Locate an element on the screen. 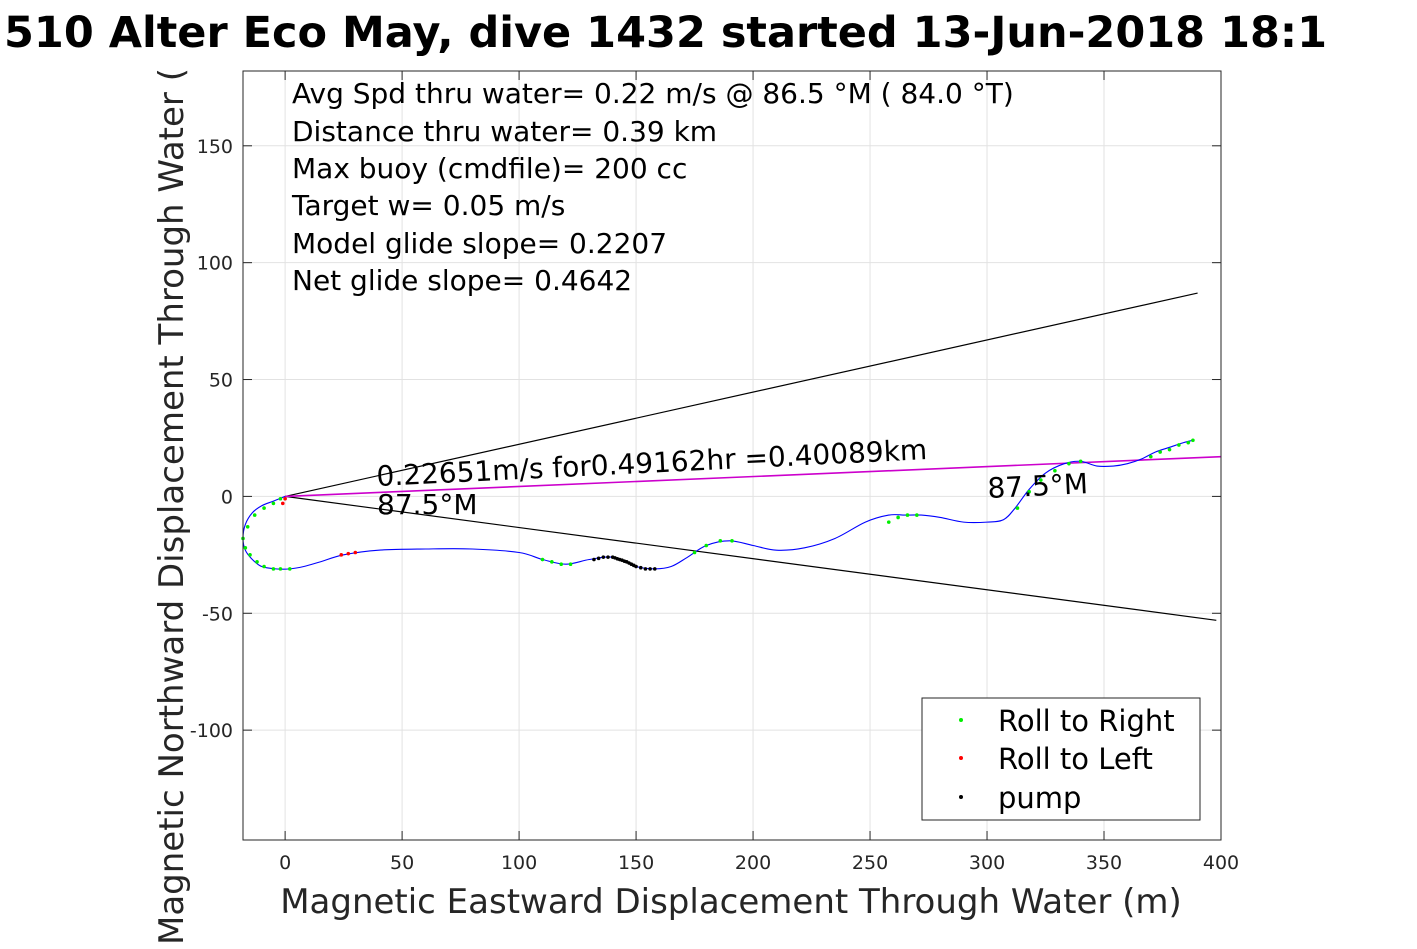 The height and width of the screenshot is (949, 1417). legend-label-pump: pump is located at coordinates (1039, 798).